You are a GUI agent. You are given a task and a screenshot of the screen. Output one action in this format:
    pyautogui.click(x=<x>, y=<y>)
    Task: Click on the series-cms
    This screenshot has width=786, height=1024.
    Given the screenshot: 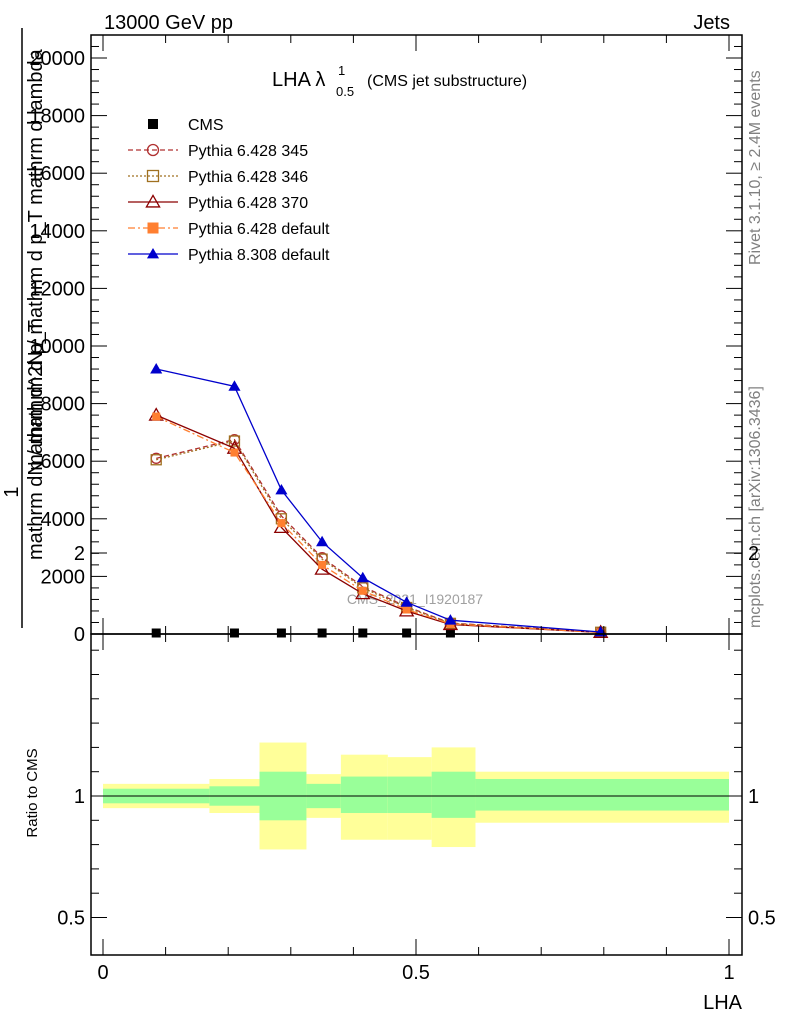 What is the action you would take?
    pyautogui.click(x=378, y=633)
    